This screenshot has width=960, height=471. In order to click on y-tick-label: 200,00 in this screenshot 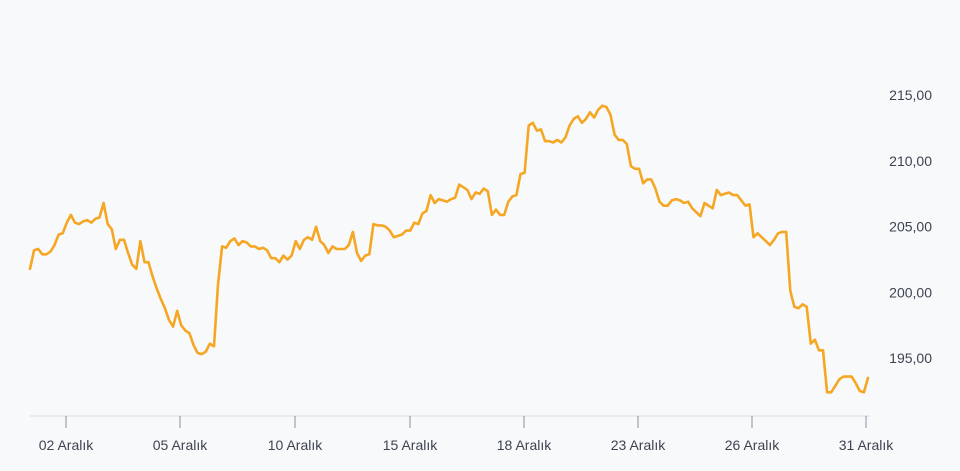, I will do `click(910, 292)`.